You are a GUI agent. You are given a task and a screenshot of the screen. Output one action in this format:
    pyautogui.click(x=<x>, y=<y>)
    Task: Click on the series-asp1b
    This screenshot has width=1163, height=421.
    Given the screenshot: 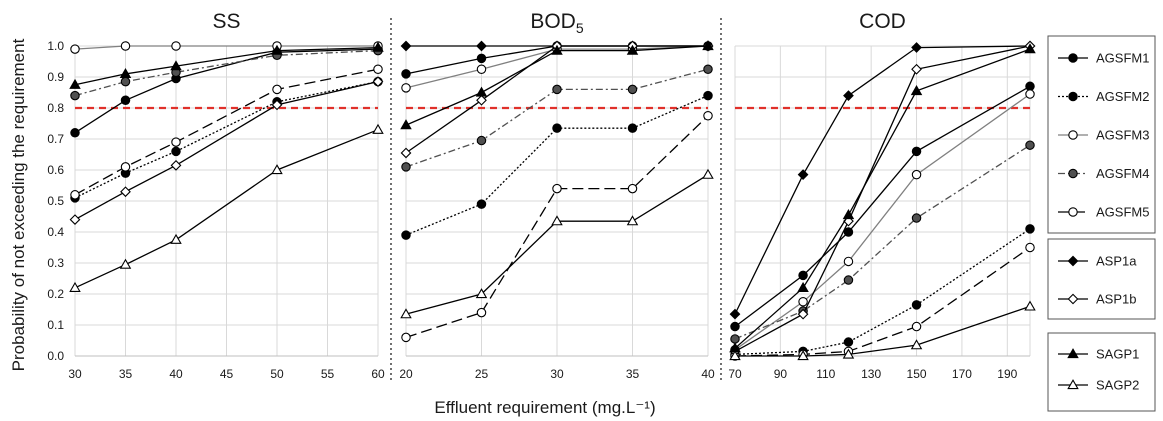 What is the action you would take?
    pyautogui.click(x=226, y=150)
    